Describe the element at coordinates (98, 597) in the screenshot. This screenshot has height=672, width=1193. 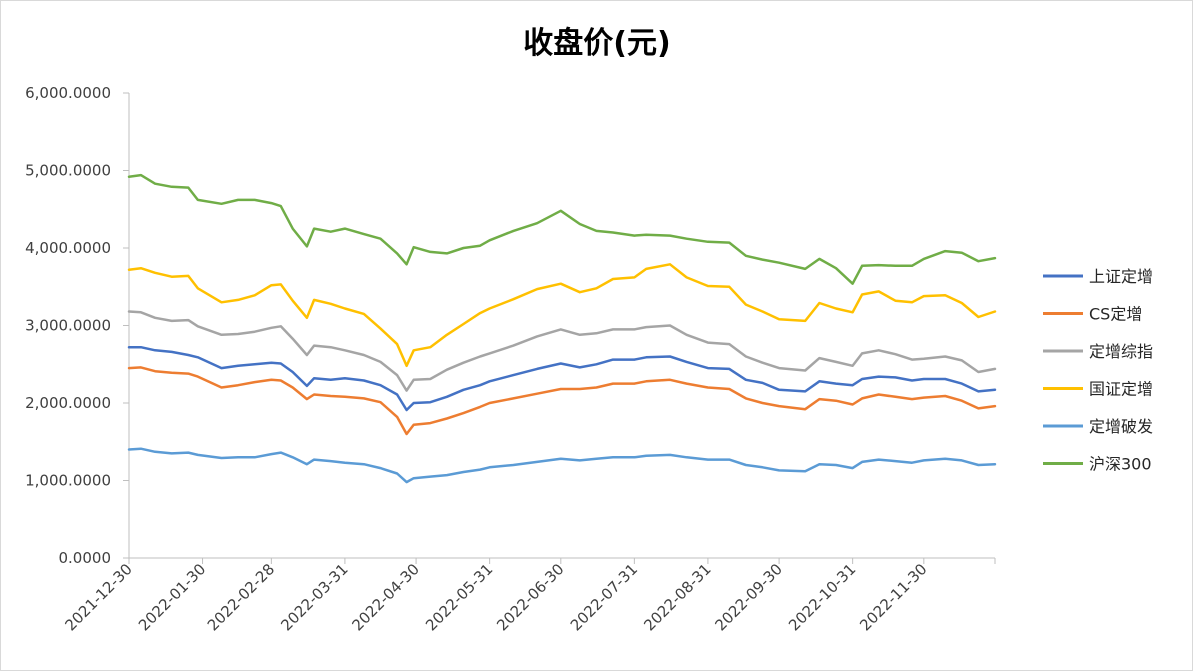
I see `x-tick-label: 2021-12-30` at that location.